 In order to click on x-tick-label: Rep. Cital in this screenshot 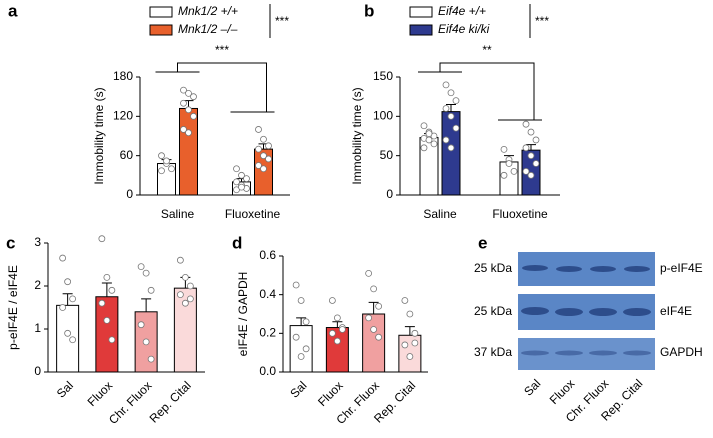, I will do `click(170, 401)`.